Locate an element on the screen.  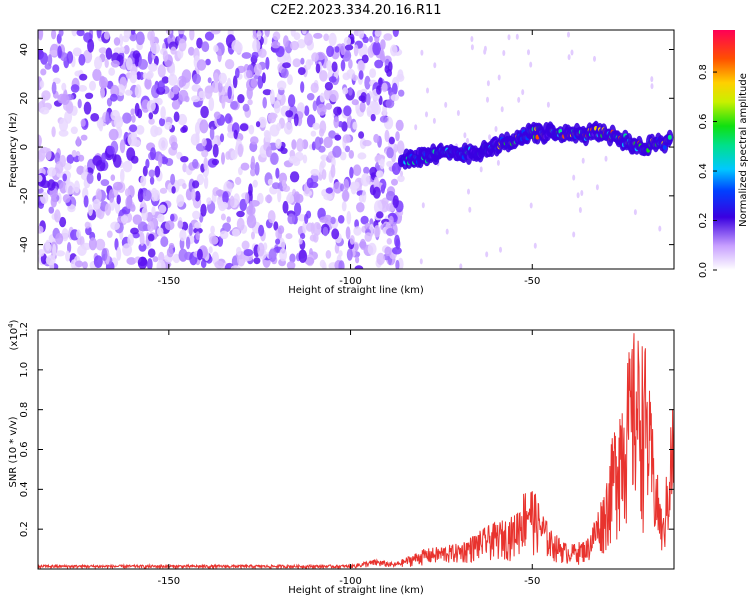
y-tick-label: 0.2 is located at coordinates (24, 529).